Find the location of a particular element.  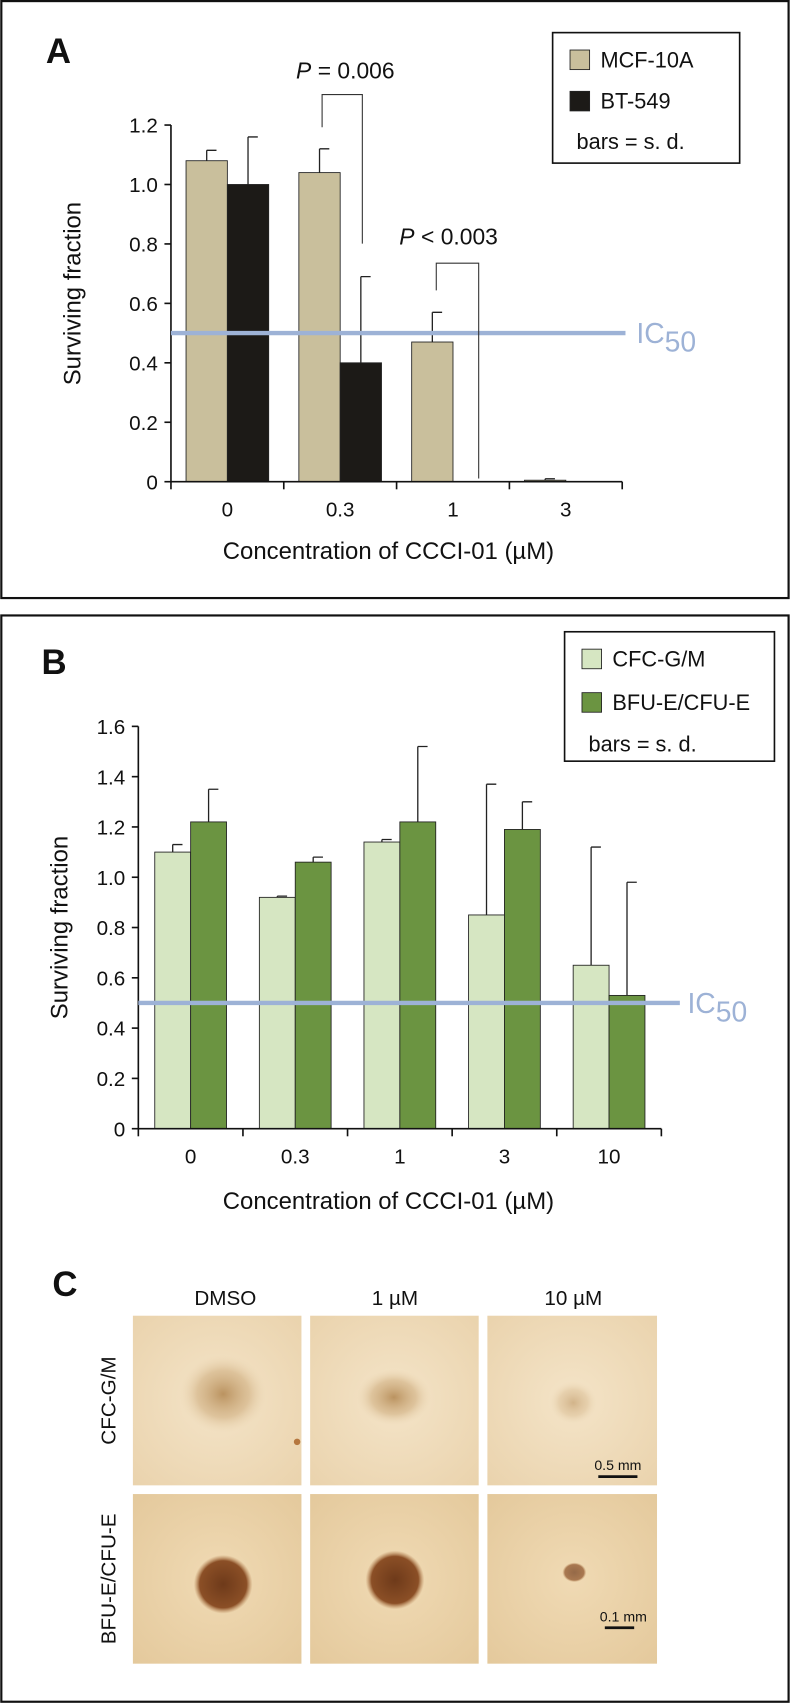

reference-label-sub: 50 is located at coordinates (731, 1011).